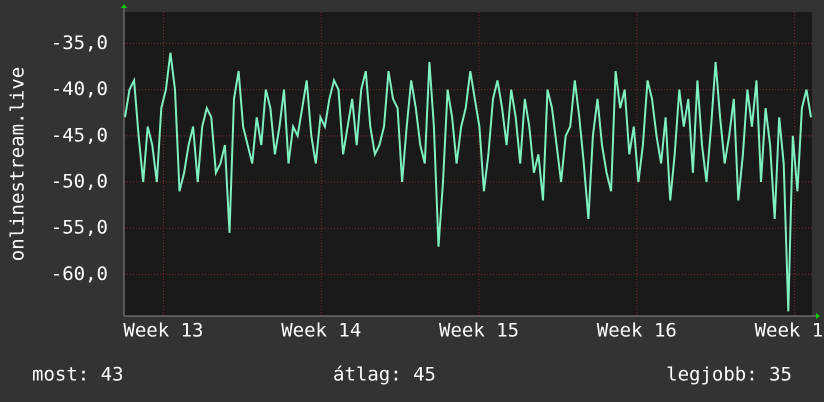 This screenshot has width=824, height=402. What do you see at coordinates (79, 89) in the screenshot?
I see `y-tick-label: -40,0` at bounding box center [79, 89].